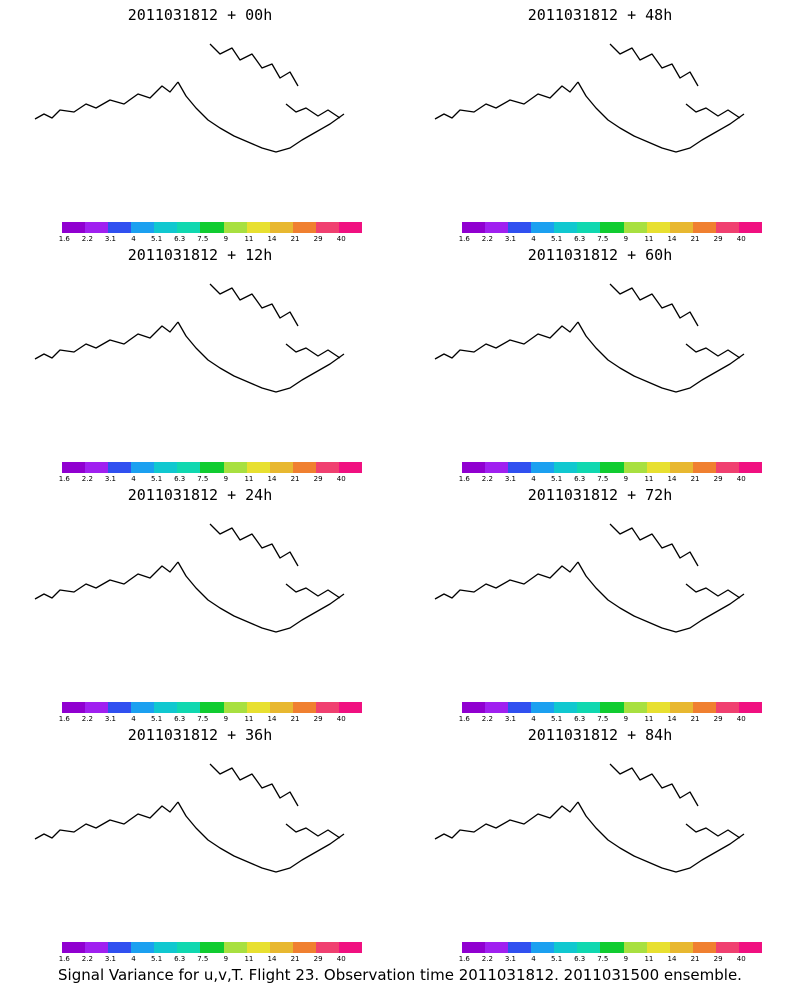 The width and height of the screenshot is (800, 1000). I want to click on panel-title: 2011031812 + 48h, so click(600, 15).